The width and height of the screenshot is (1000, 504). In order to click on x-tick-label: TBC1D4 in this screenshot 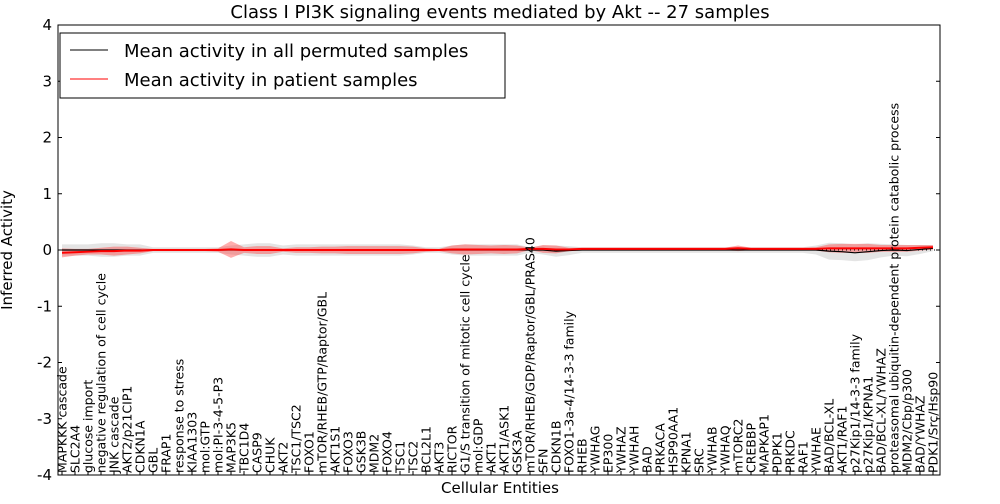, I will do `click(244, 448)`.